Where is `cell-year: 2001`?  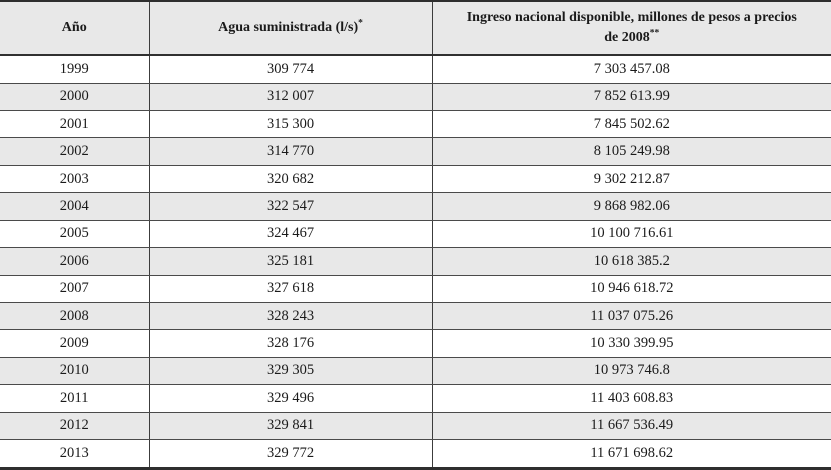
cell-year: 2001 is located at coordinates (74, 124).